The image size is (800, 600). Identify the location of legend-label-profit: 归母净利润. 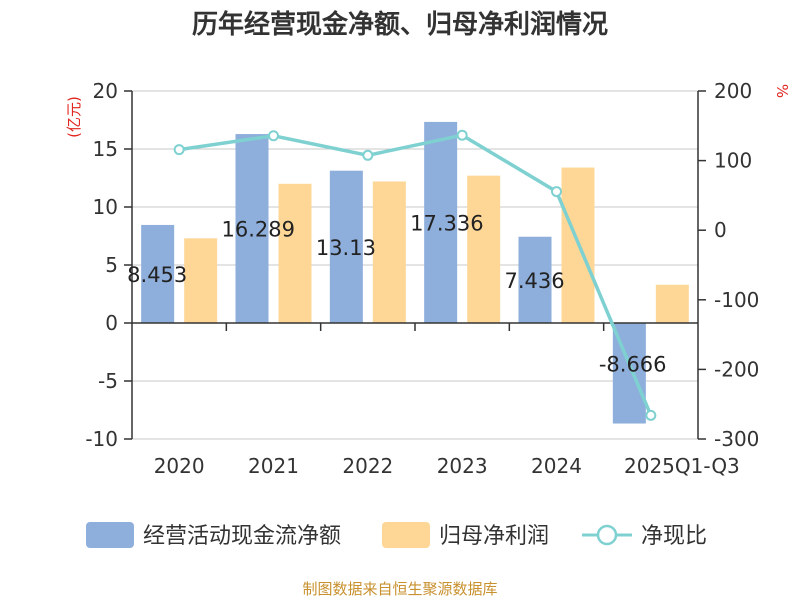
(494, 536).